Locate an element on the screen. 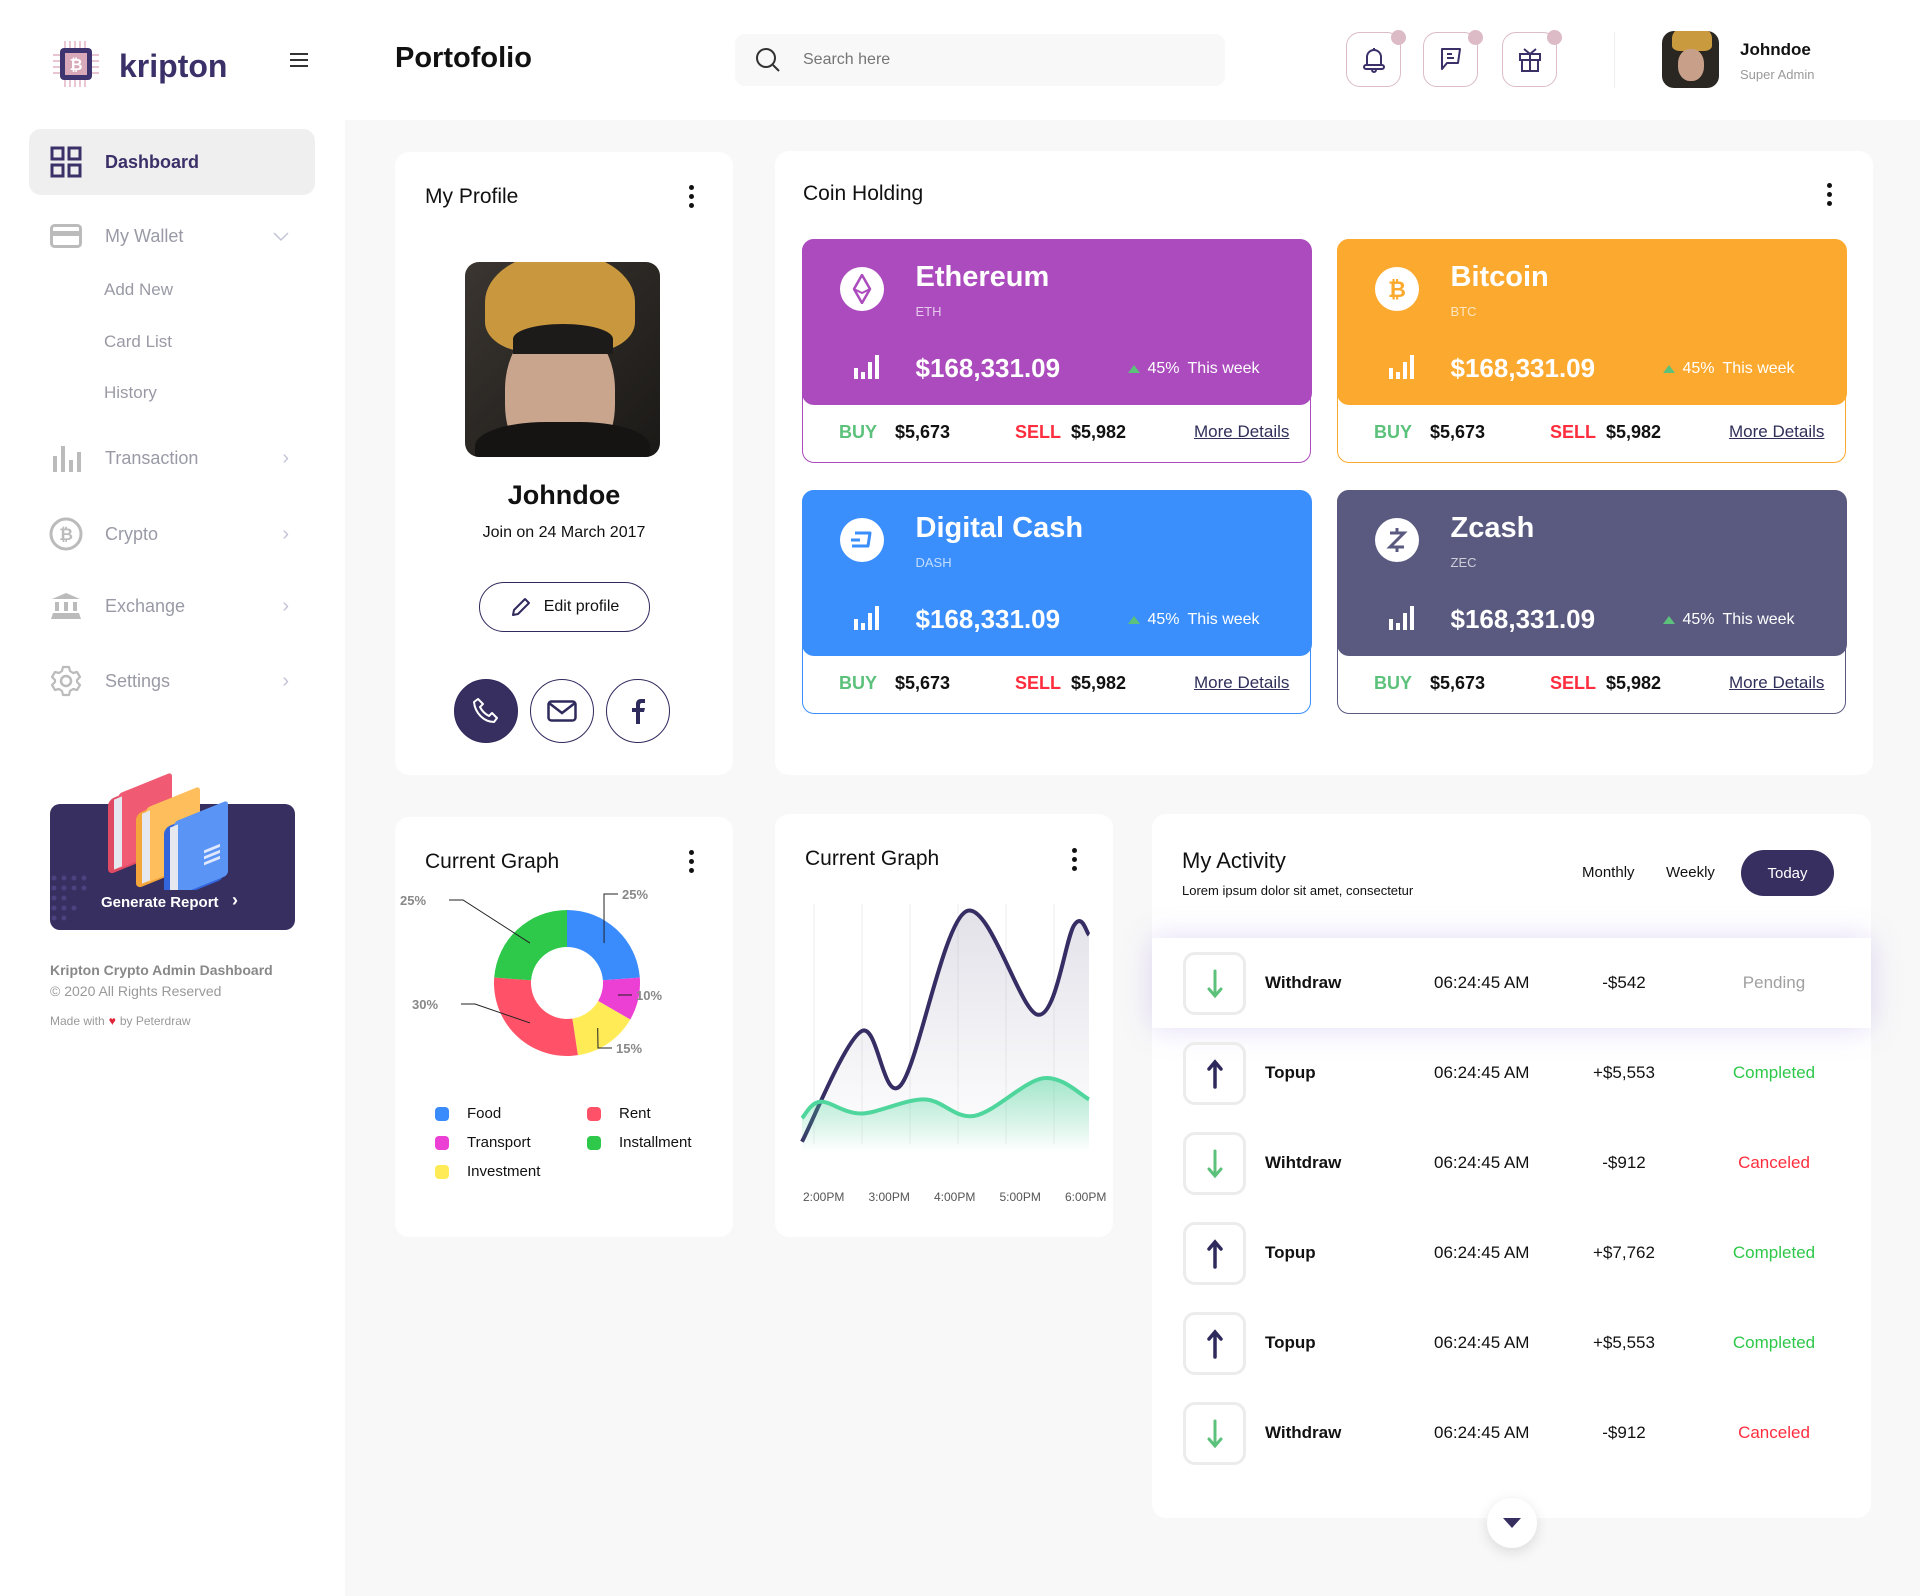 This screenshot has width=1920, height=1596. edit-profile-button: Edit profile is located at coordinates (564, 607).